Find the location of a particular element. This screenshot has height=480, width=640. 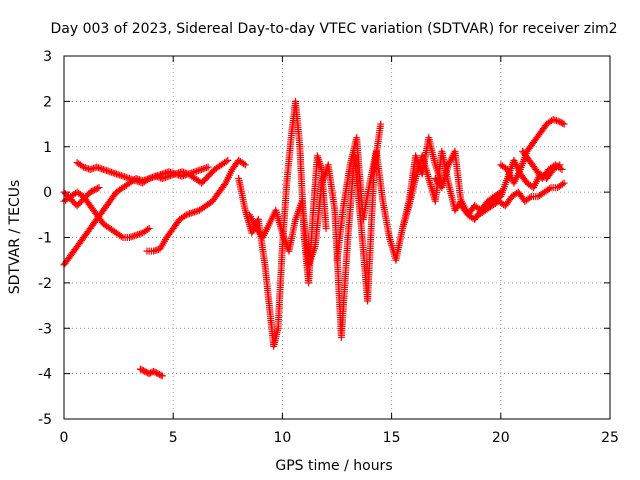

sat-trace-l is located at coordinates (532, 151).